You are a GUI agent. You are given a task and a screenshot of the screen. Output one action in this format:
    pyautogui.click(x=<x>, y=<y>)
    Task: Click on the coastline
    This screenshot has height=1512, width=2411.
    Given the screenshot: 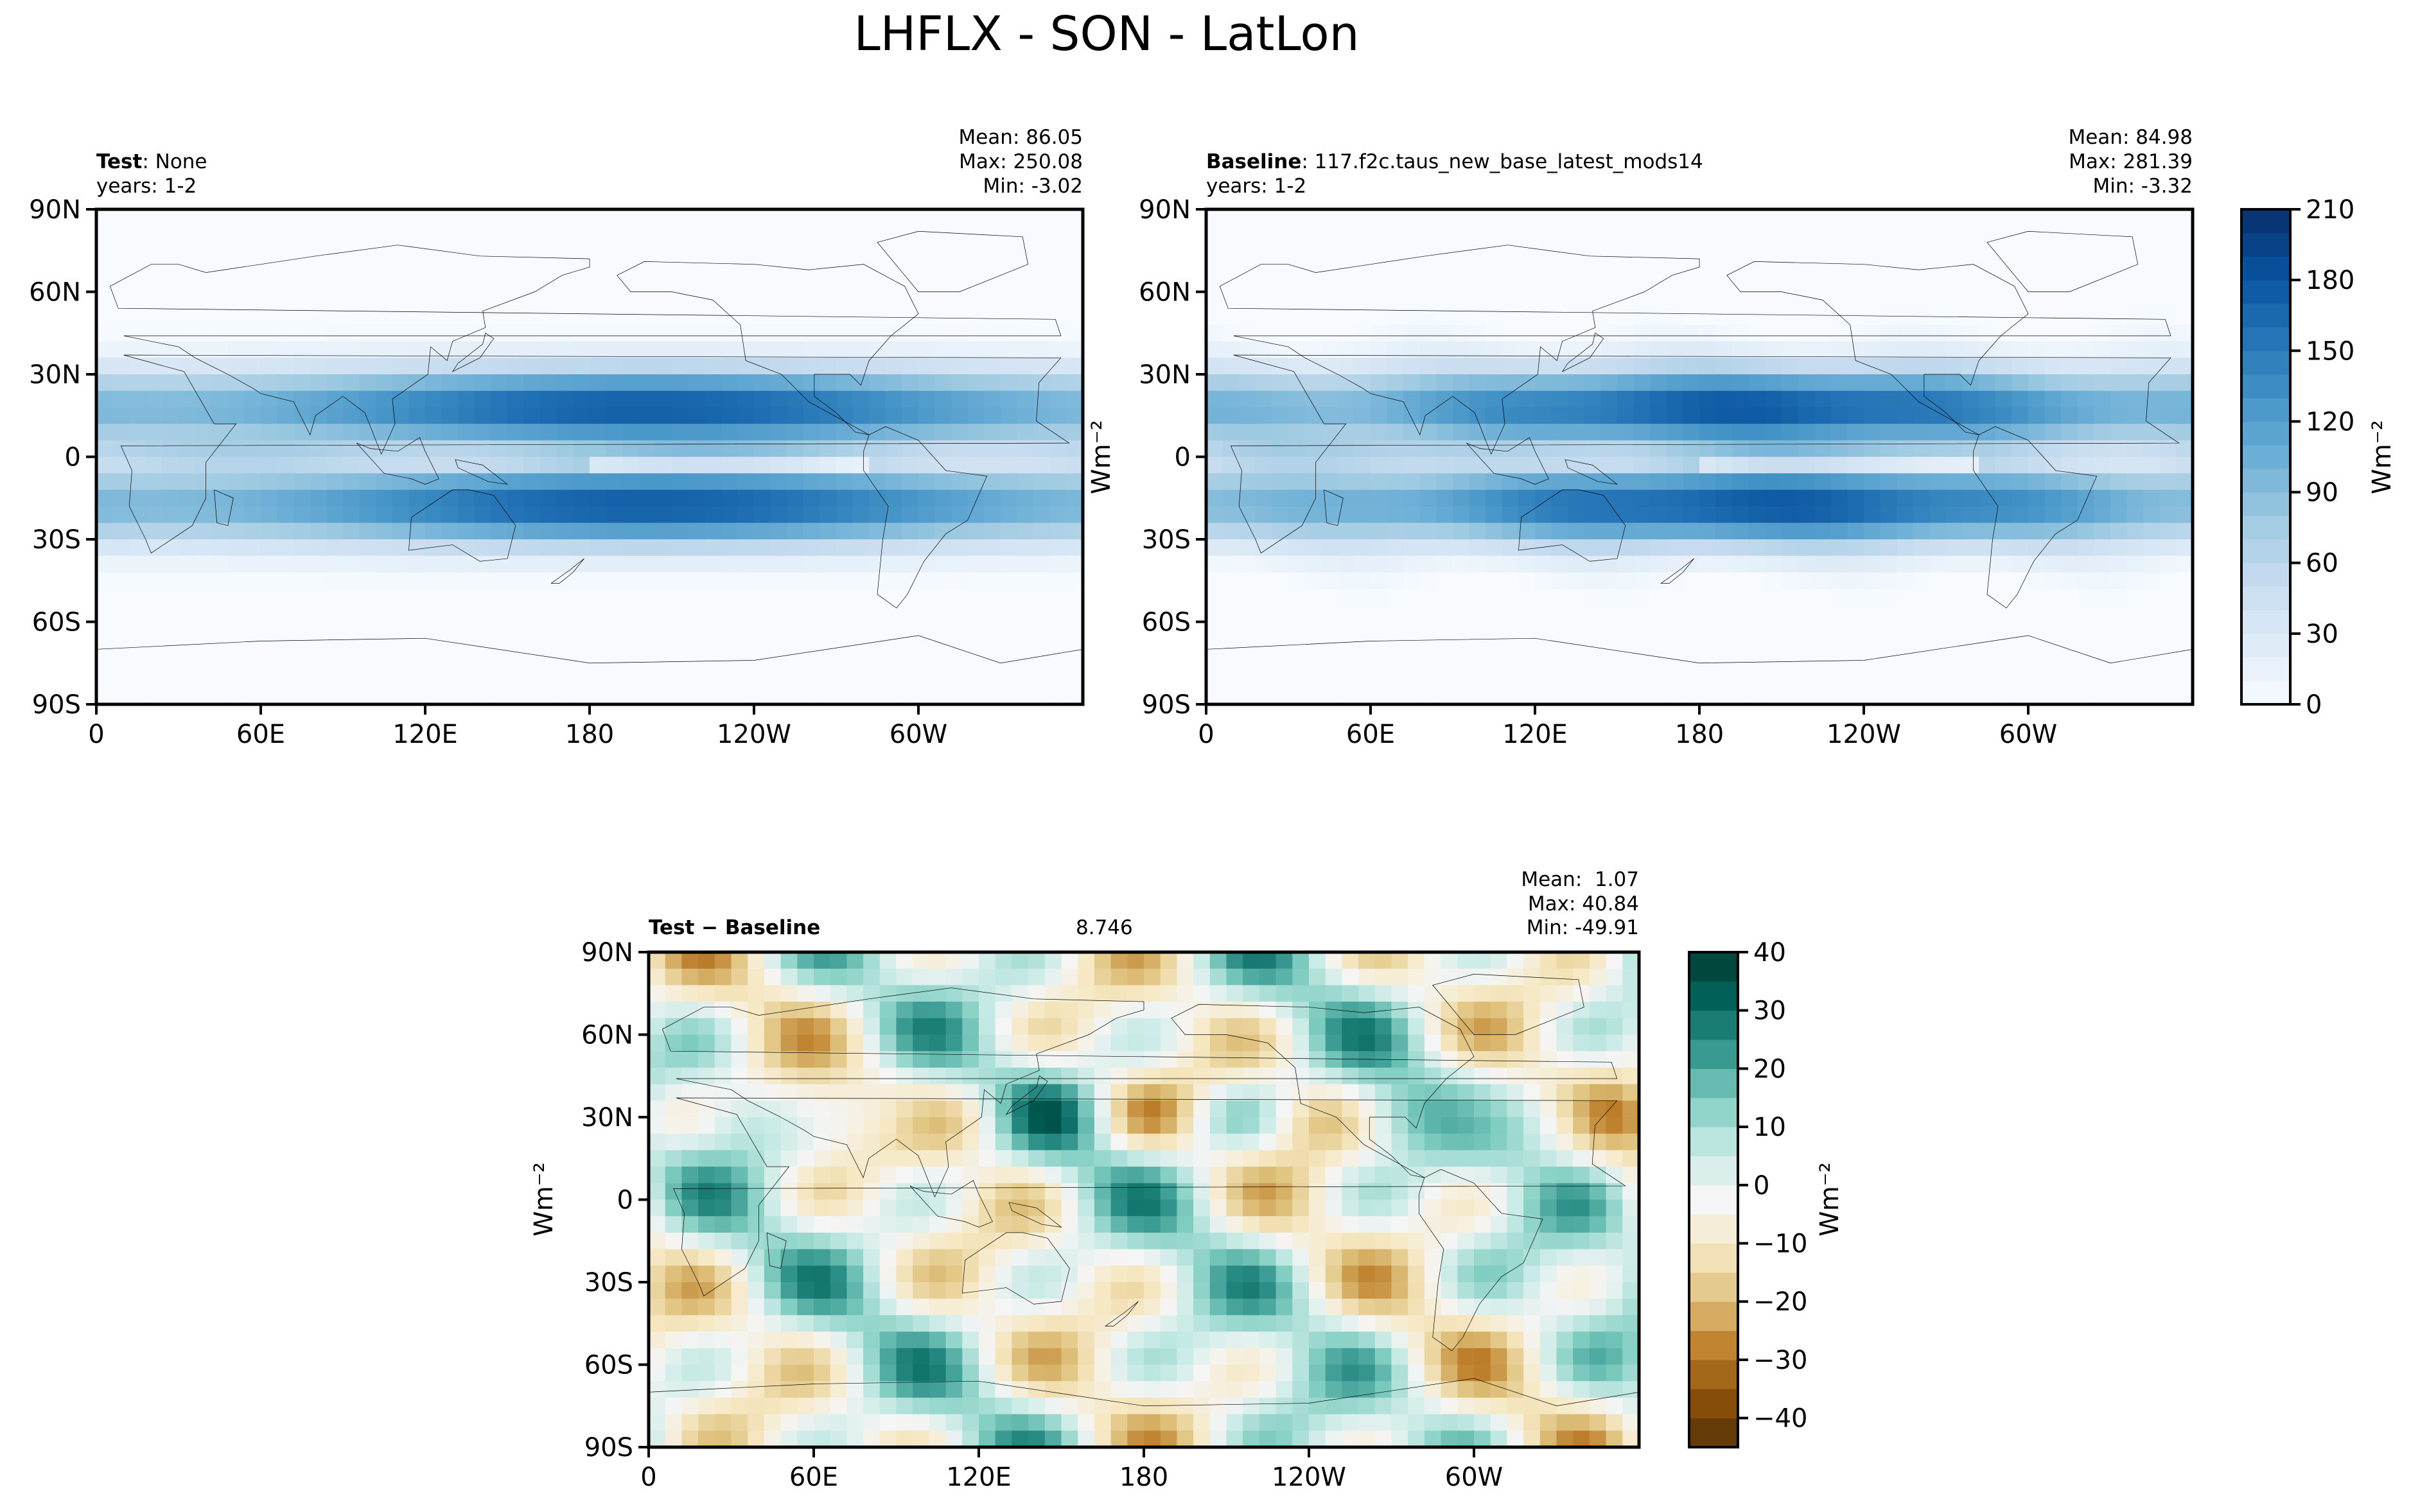 What is the action you would take?
    pyautogui.click(x=1584, y=352)
    